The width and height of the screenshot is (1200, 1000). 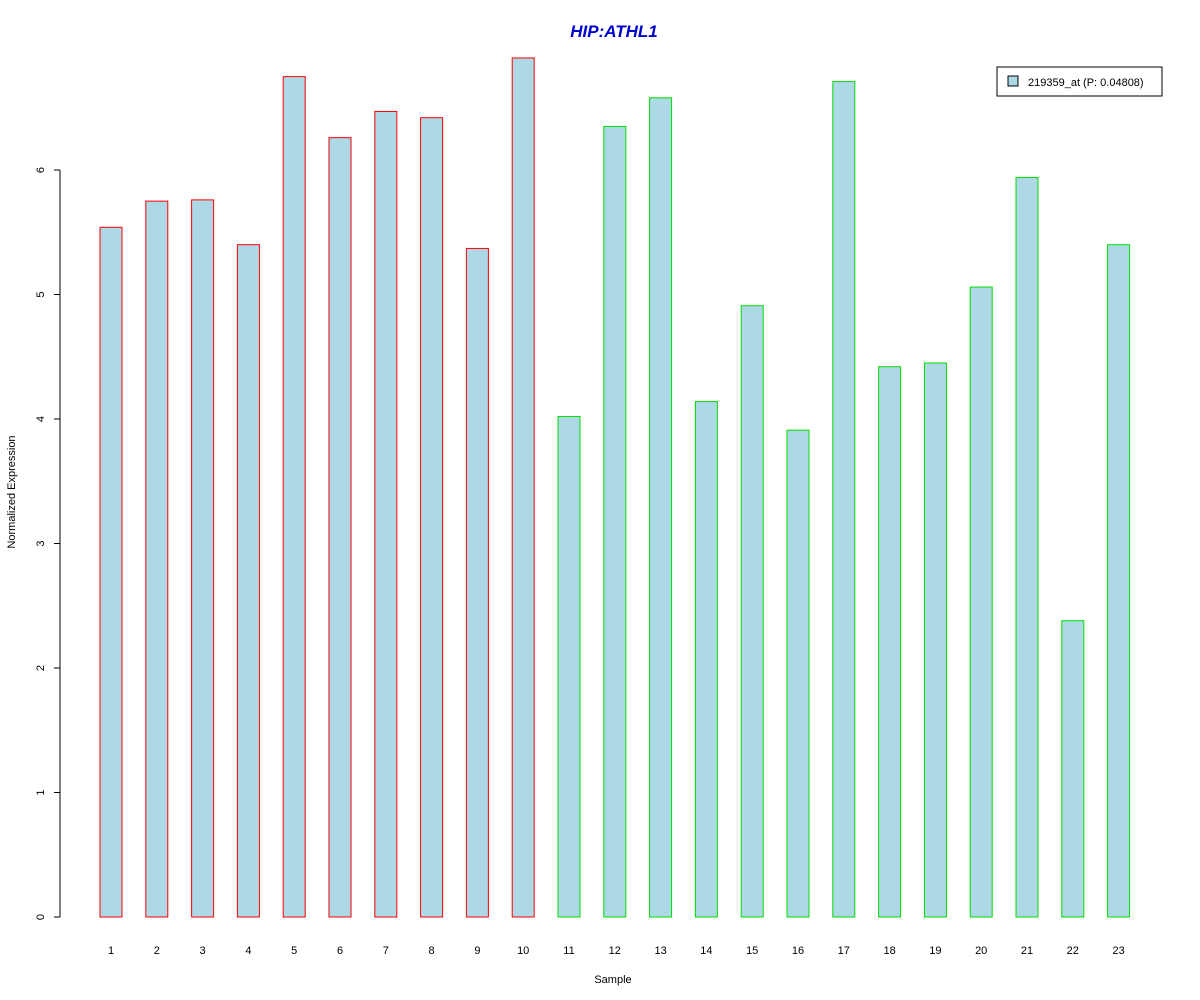 I want to click on x-tick-label: 23, so click(x=1118, y=951).